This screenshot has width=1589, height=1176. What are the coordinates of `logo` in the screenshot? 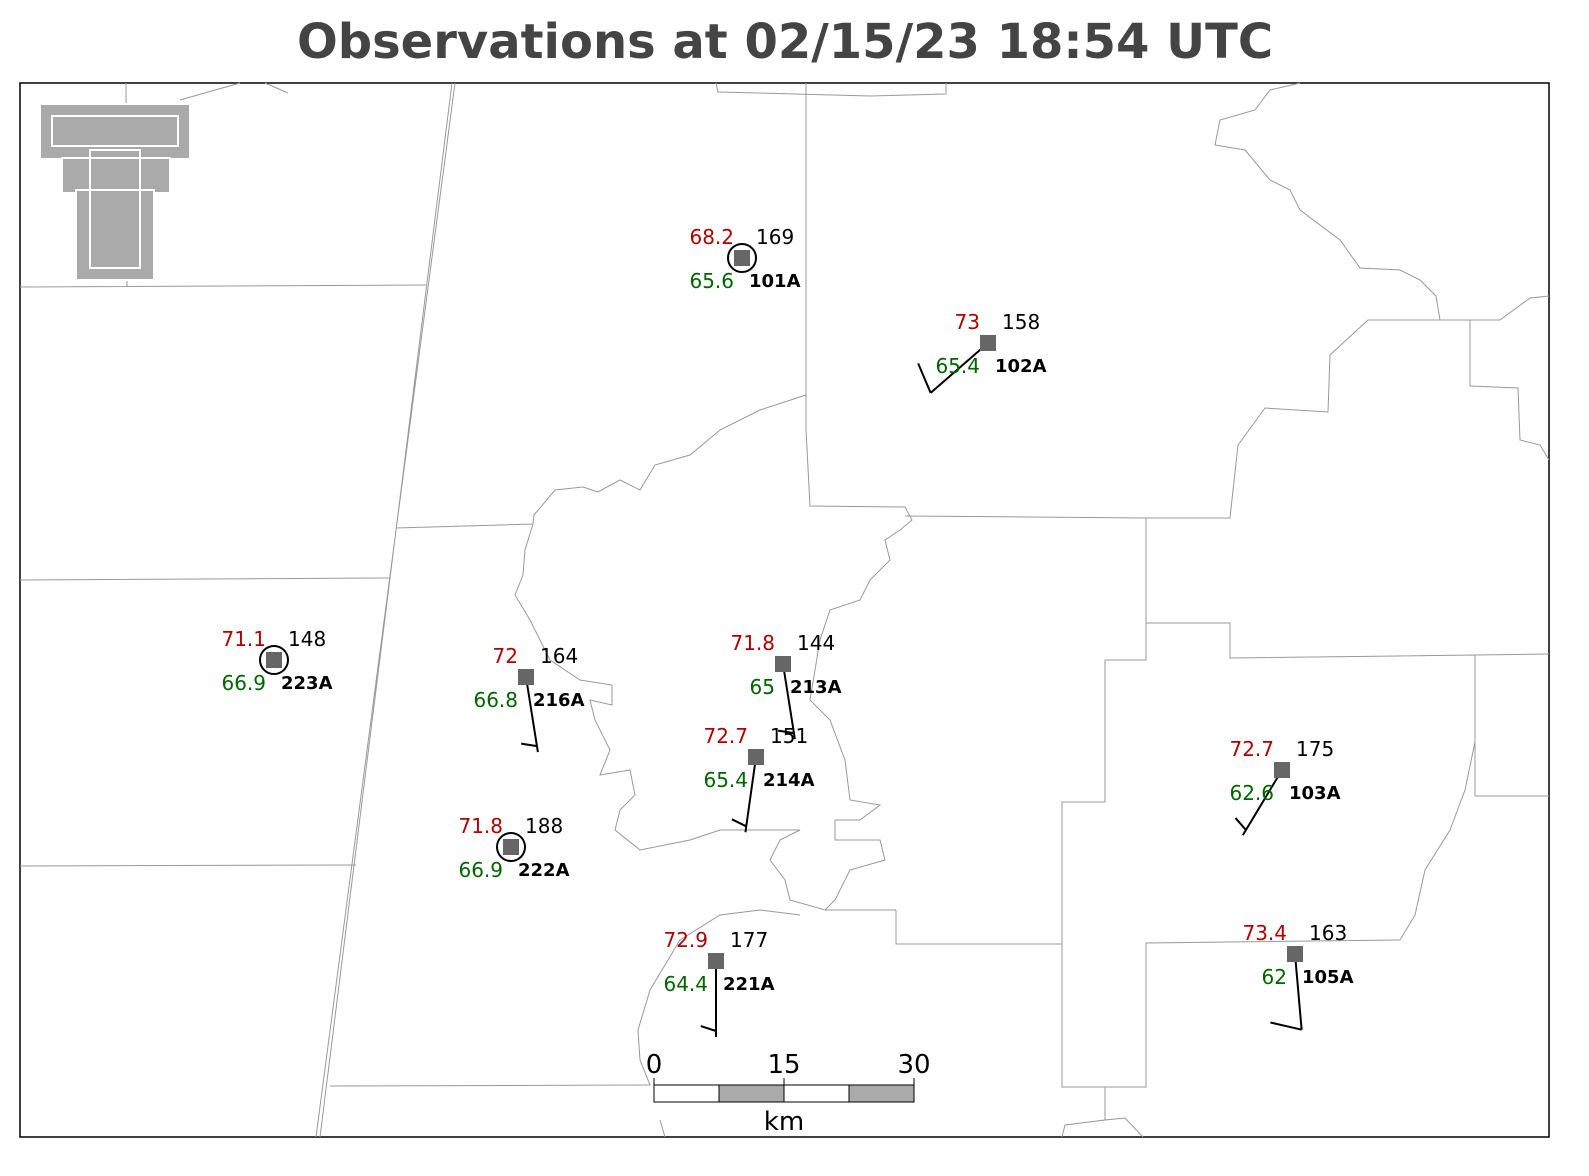 It's located at (115, 192).